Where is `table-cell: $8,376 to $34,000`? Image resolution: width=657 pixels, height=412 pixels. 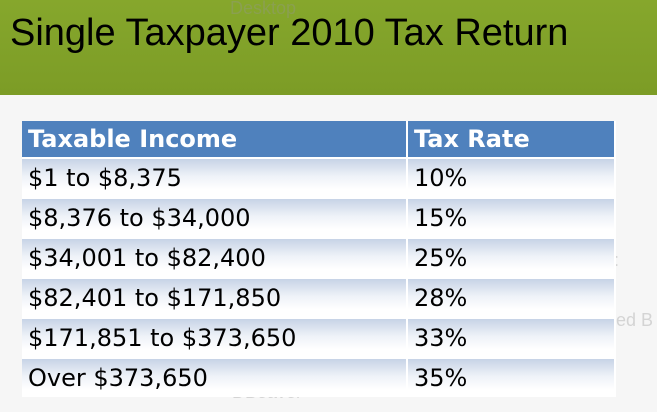
table-cell: $8,376 to $34,000 is located at coordinates (215, 217).